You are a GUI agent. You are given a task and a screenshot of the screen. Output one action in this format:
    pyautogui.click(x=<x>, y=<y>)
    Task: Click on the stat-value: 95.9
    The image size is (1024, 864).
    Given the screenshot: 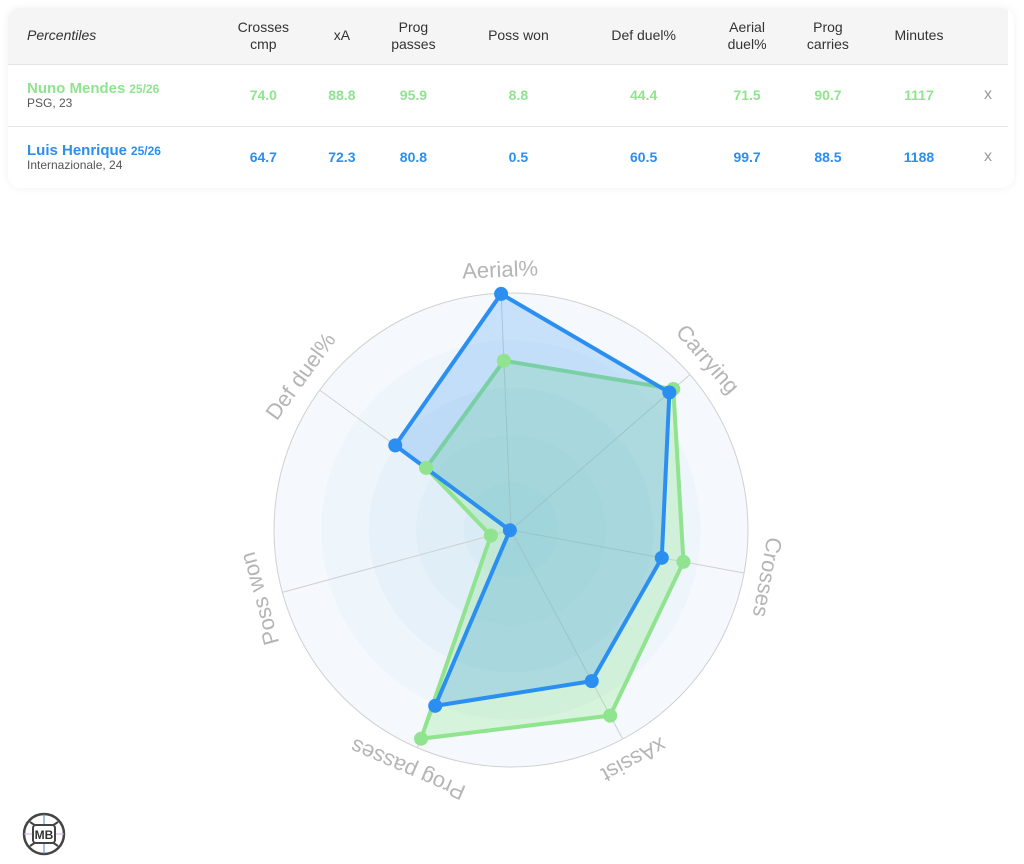 What is the action you would take?
    pyautogui.click(x=413, y=95)
    